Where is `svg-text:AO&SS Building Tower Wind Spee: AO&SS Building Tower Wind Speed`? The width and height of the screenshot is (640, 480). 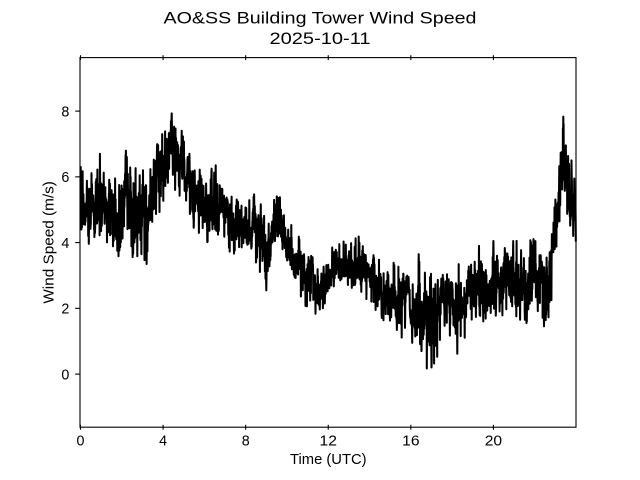
svg-text:AO&SS Building Tower Wind Spee: AO&SS Building Tower Wind Speed is located at coordinates (320, 18).